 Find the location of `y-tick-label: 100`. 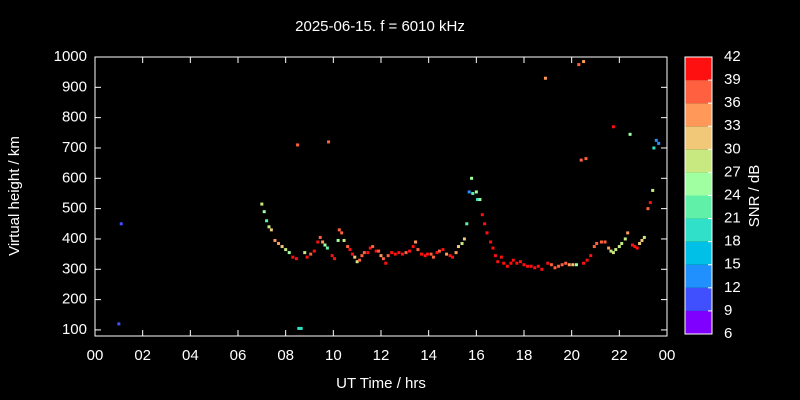

y-tick-label: 100 is located at coordinates (74, 329).